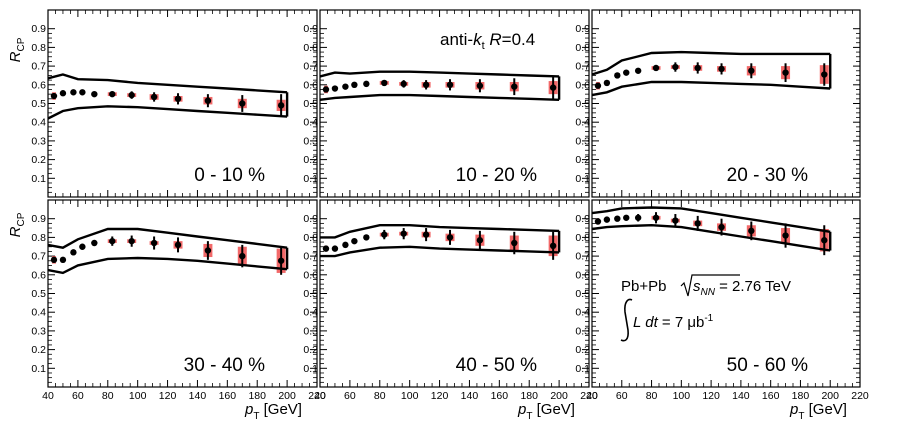  I want to click on x-tick-label: 100, so click(682, 396).